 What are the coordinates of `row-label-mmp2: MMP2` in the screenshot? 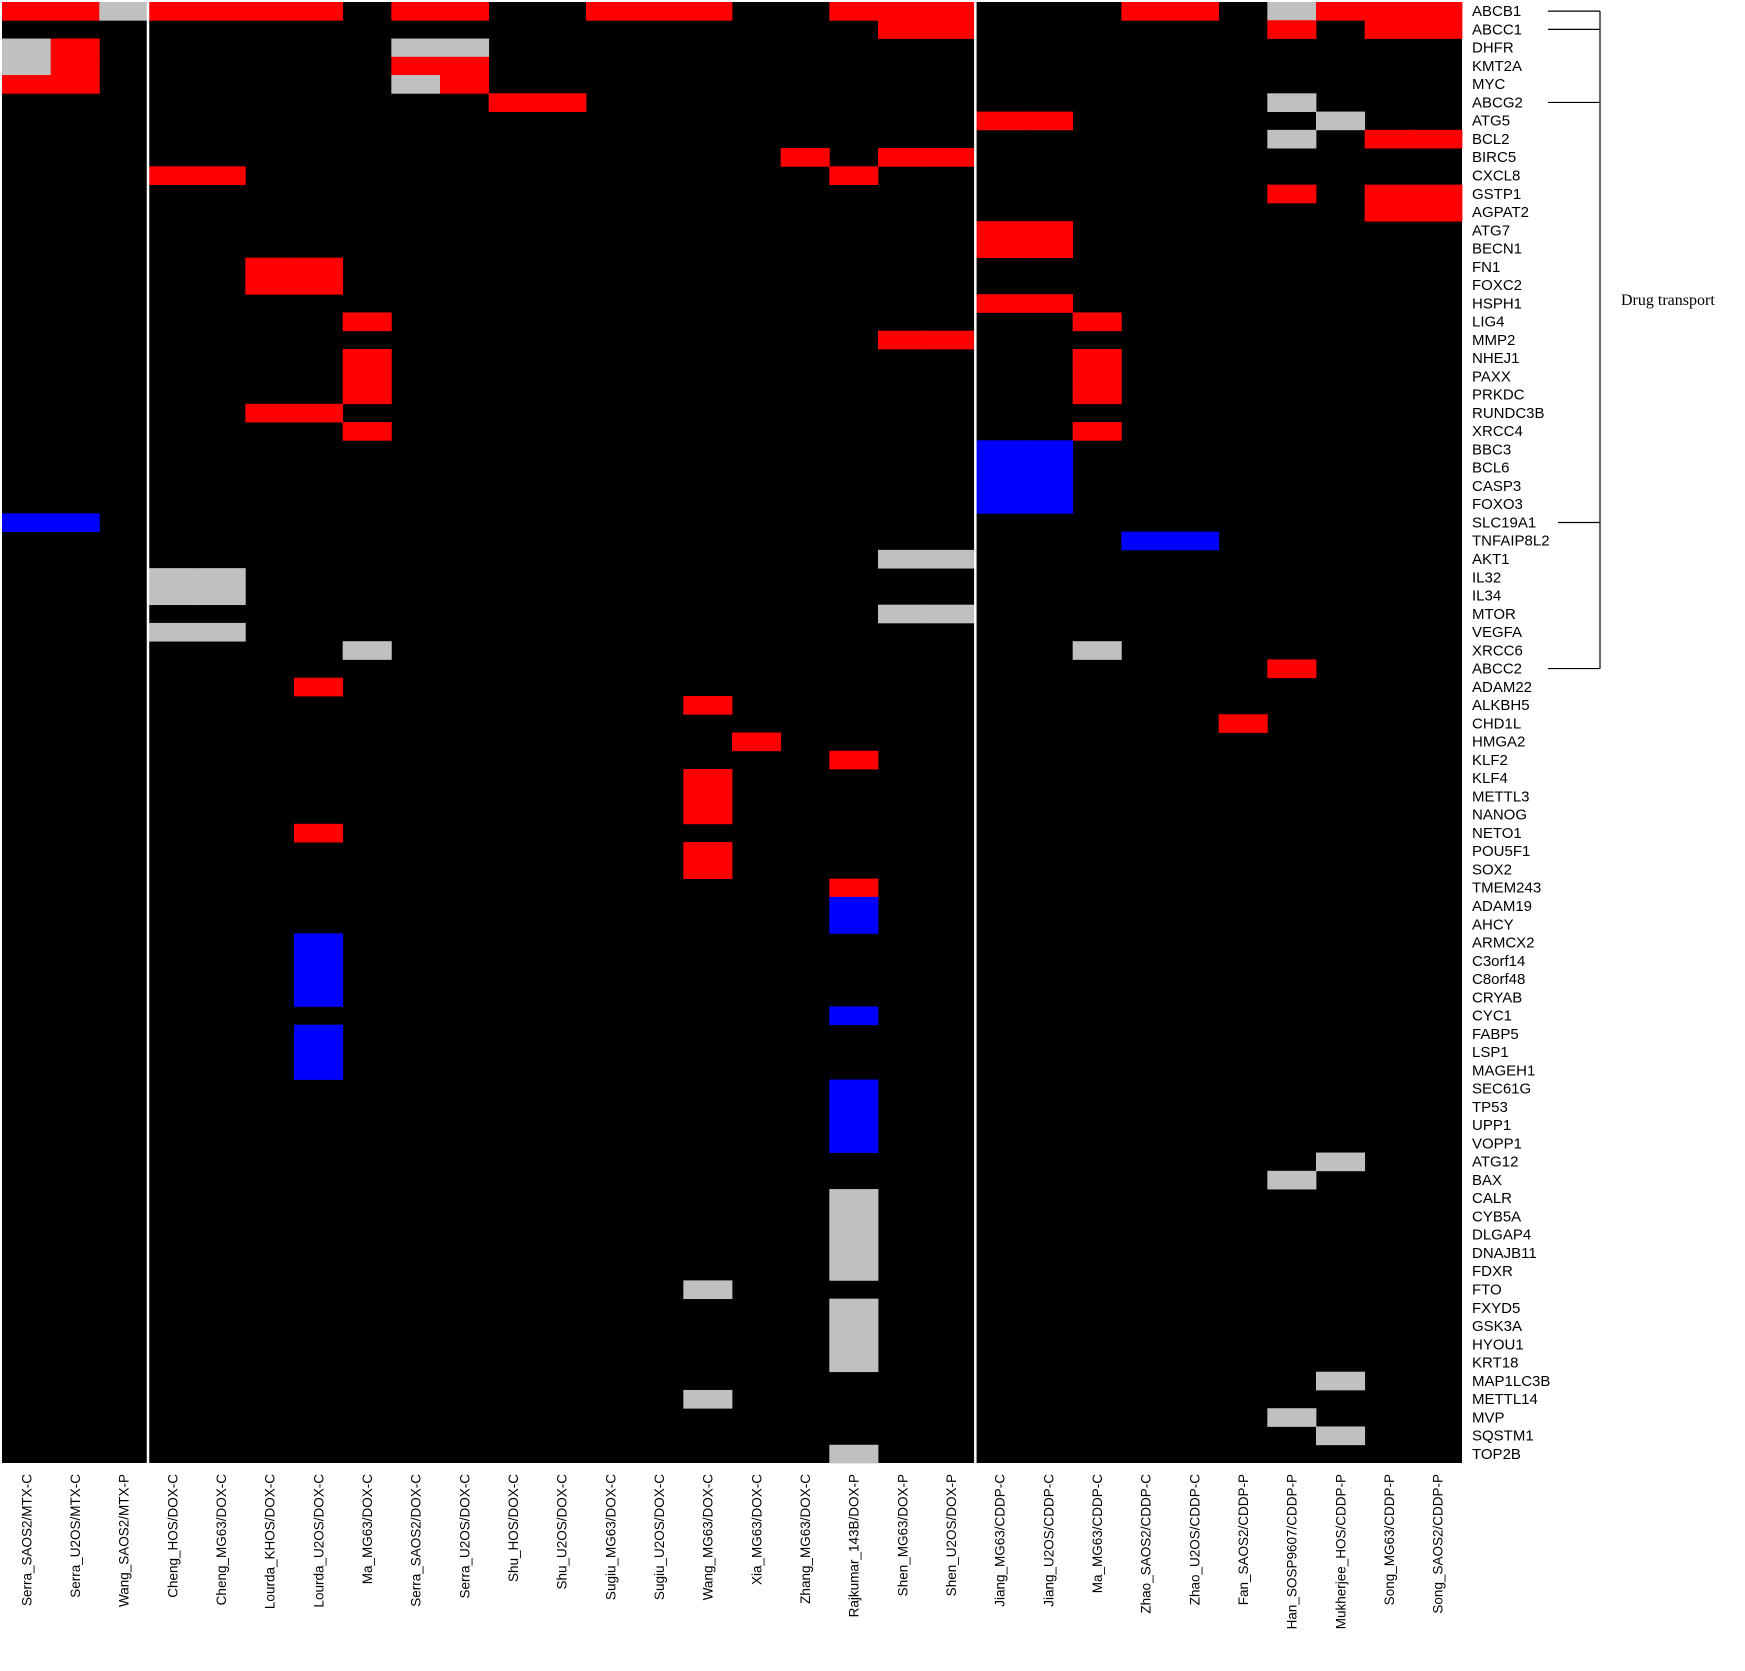 It's located at (1493, 340).